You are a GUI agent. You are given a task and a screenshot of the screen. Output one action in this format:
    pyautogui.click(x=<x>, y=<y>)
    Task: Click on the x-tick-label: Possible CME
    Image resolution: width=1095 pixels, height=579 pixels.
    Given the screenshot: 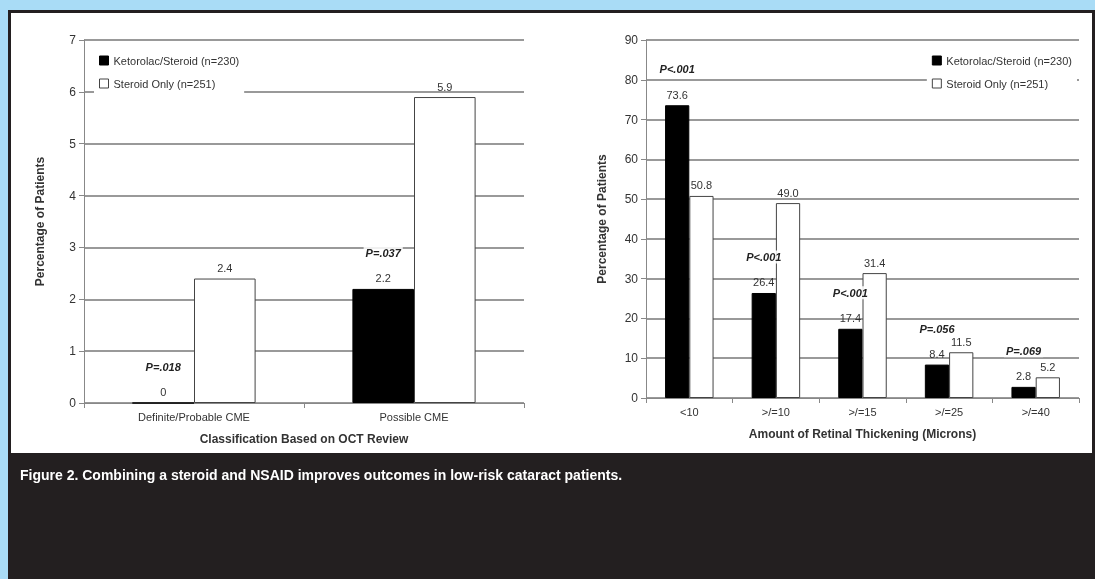 What is the action you would take?
    pyautogui.click(x=414, y=416)
    